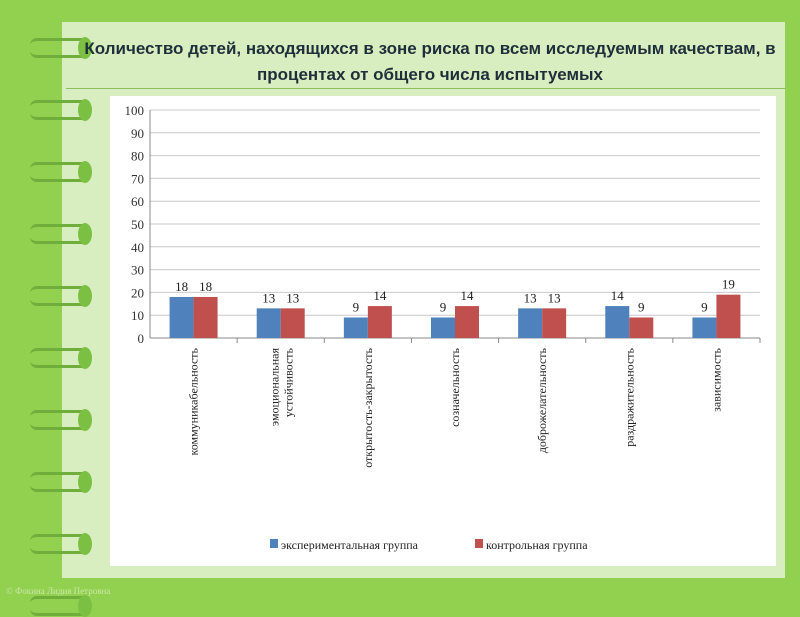 This screenshot has width=800, height=617. What do you see at coordinates (426, 88) in the screenshot?
I see `title-divider` at bounding box center [426, 88].